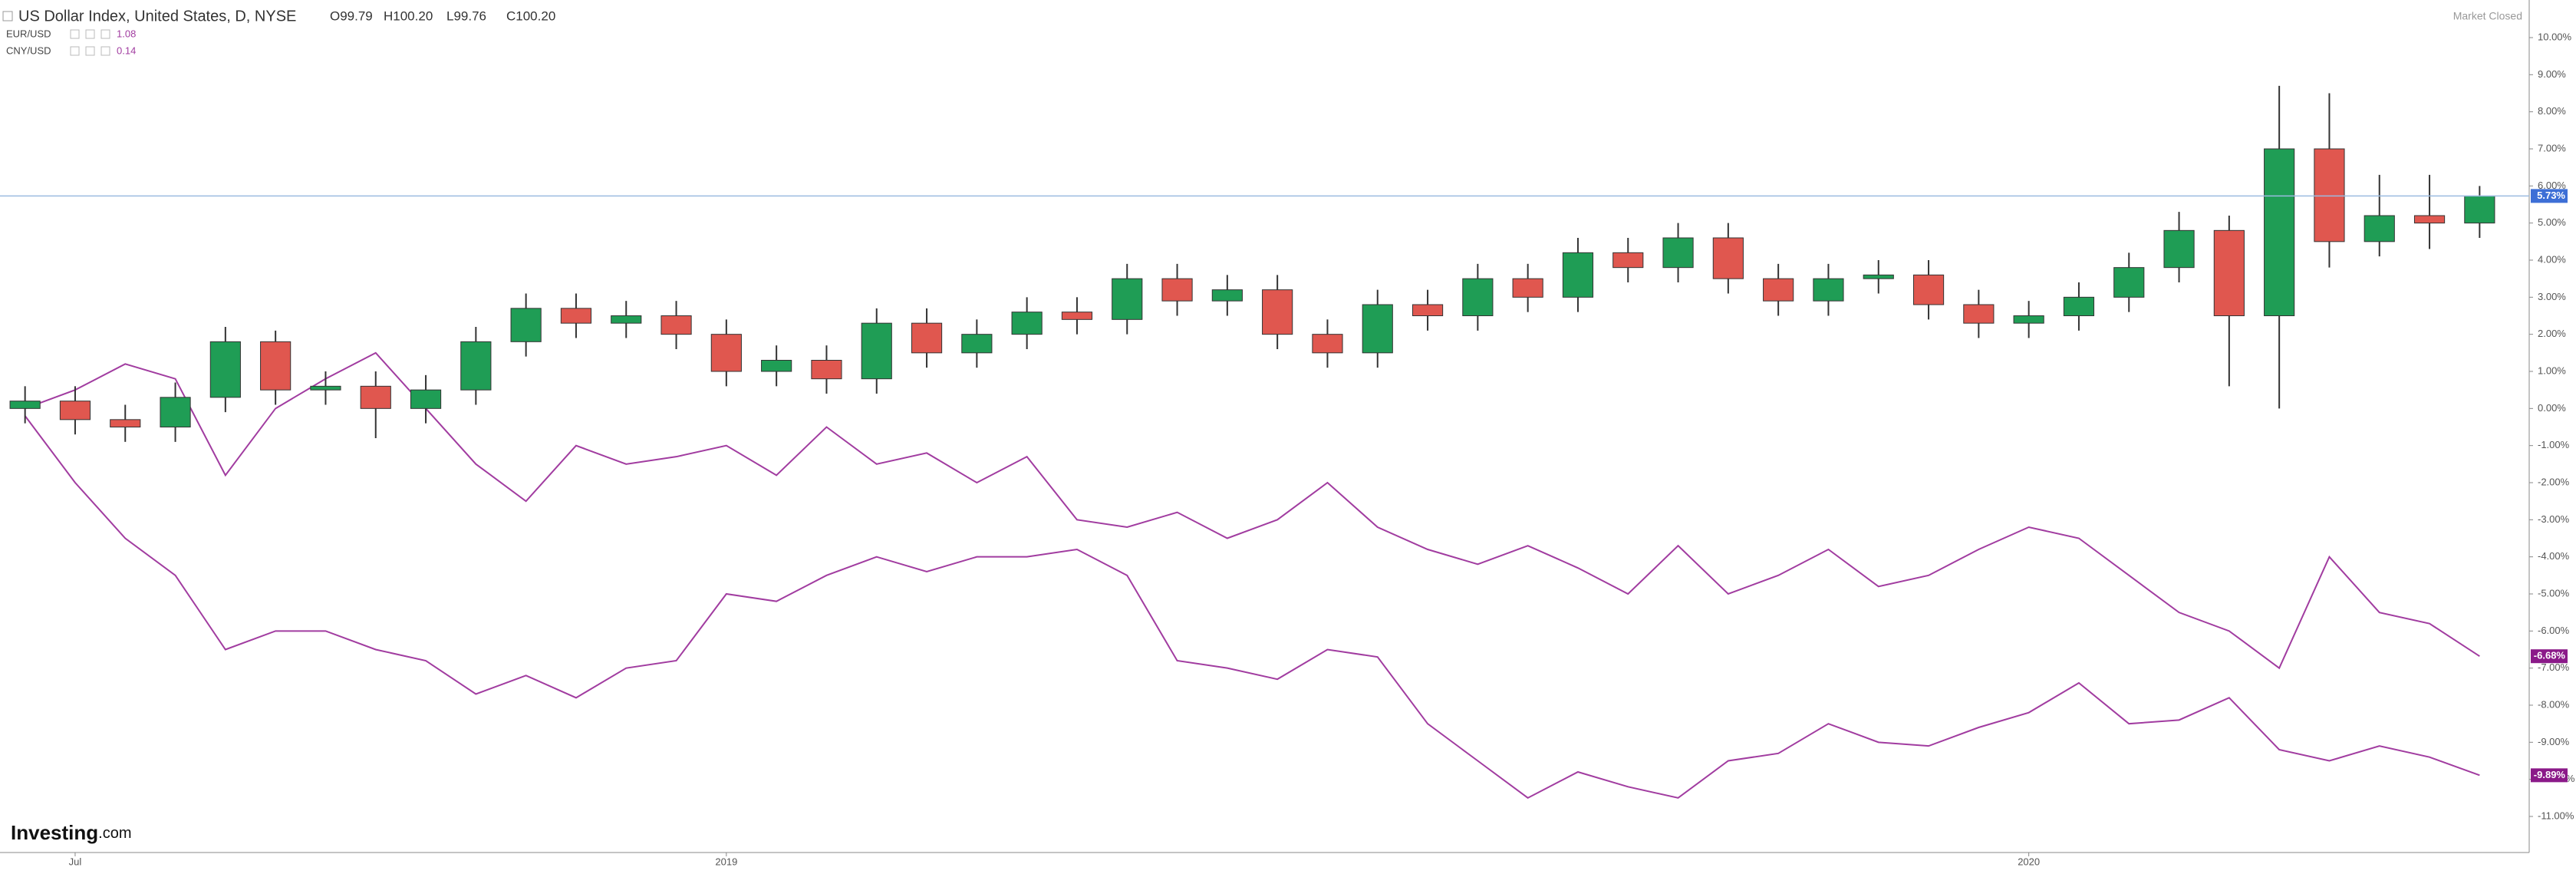 This screenshot has height=874, width=2576. I want to click on y-tick-label: -2.00%, so click(2554, 481).